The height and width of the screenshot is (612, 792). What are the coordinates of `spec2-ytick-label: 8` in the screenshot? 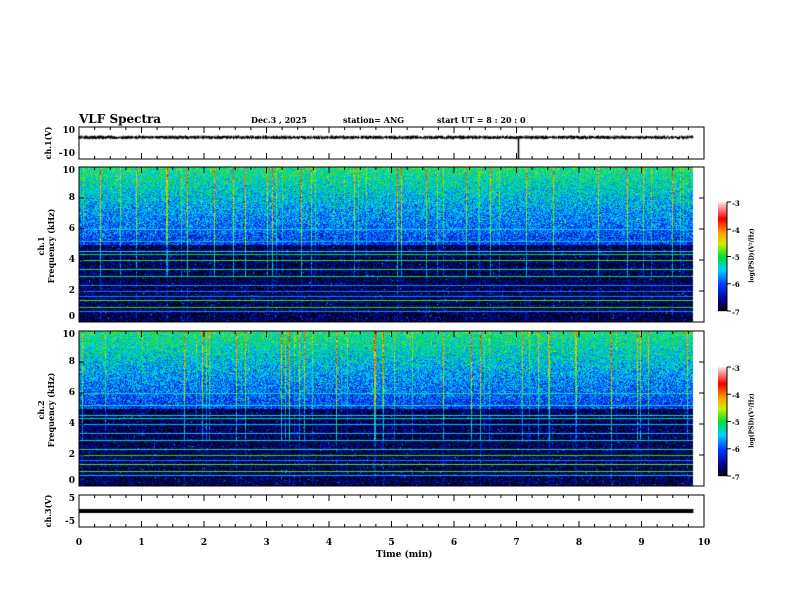 It's located at (71, 361).